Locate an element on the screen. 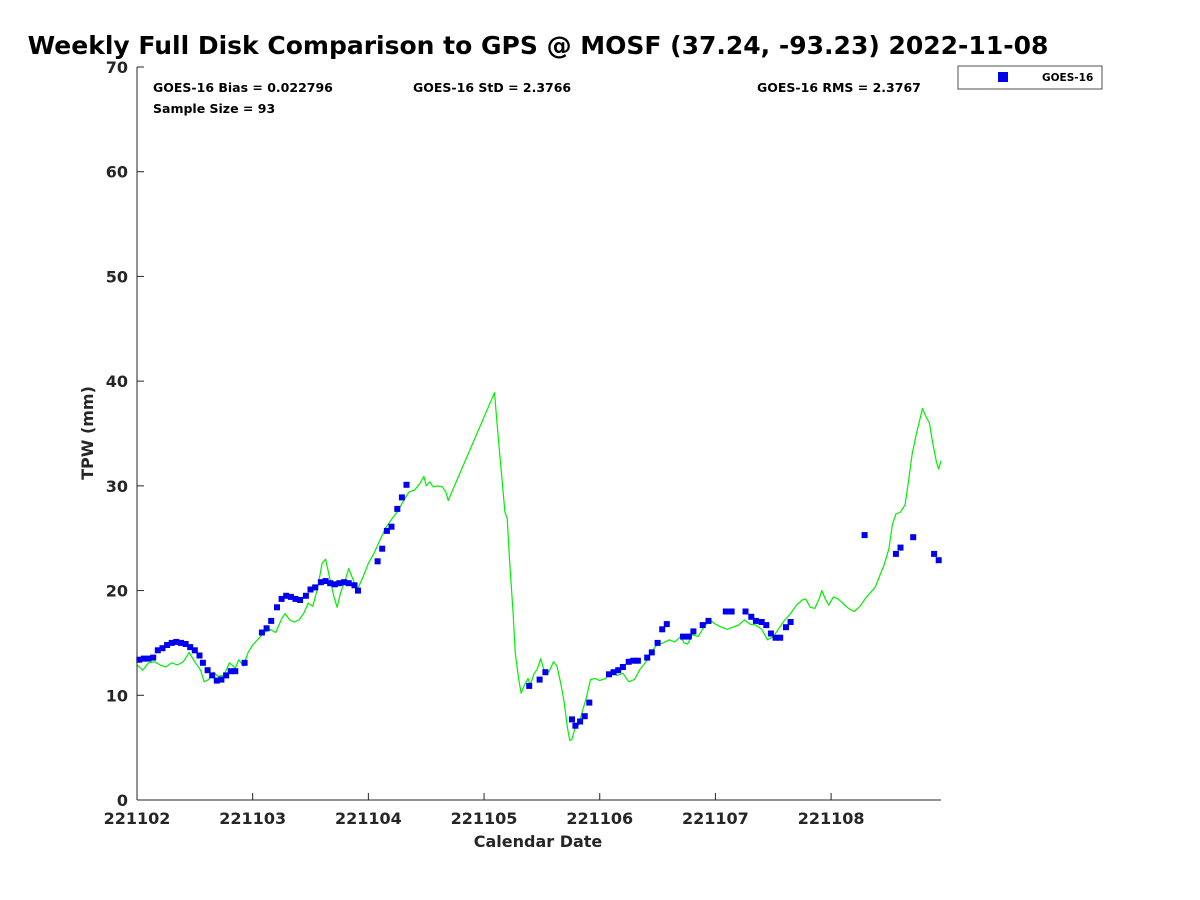 The width and height of the screenshot is (1200, 900). y-tick-label: 40 is located at coordinates (117, 381).